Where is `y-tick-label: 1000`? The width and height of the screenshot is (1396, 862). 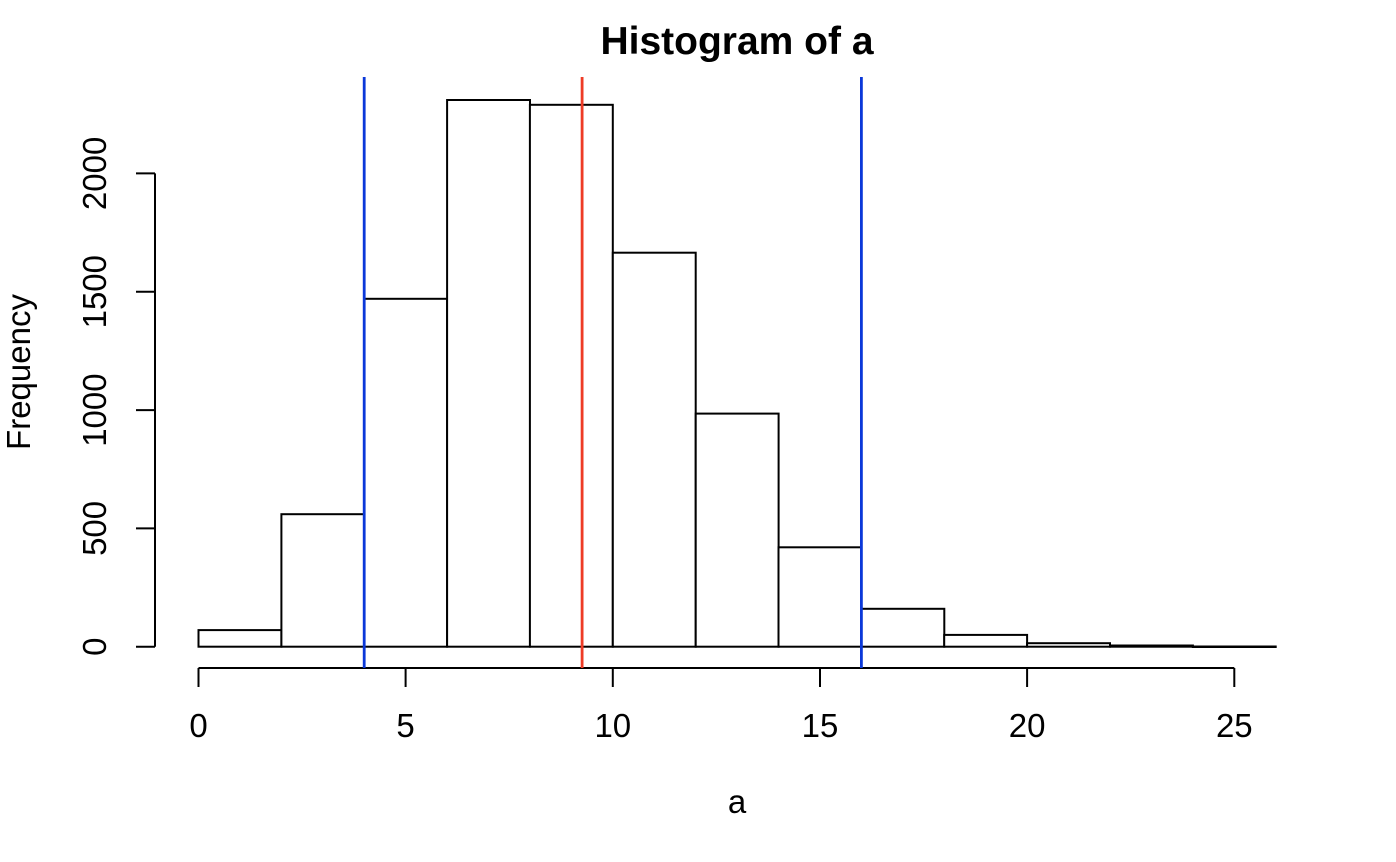
y-tick-label: 1000 is located at coordinates (94, 409).